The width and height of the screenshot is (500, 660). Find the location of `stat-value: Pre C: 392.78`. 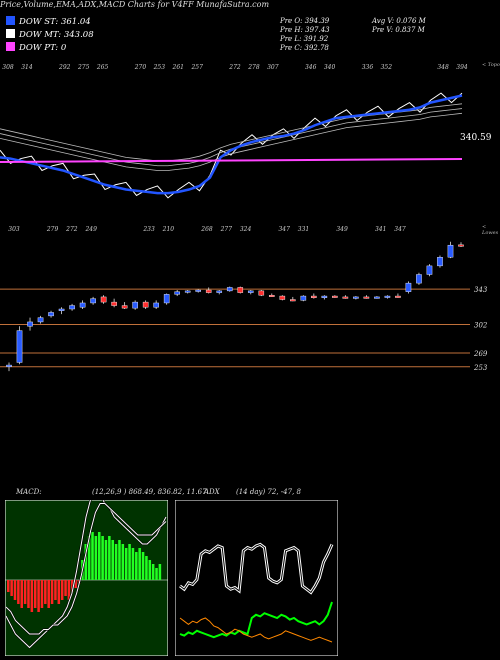

stat-value: Pre C: 392.78 is located at coordinates (304, 48).